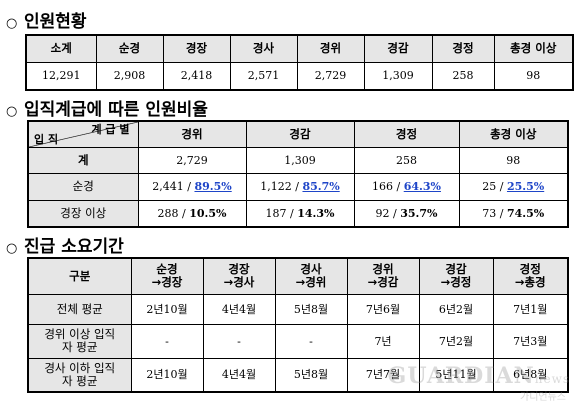 Image resolution: width=584 pixels, height=415 pixels. I want to click on percent-text: 64.3%, so click(422, 186).